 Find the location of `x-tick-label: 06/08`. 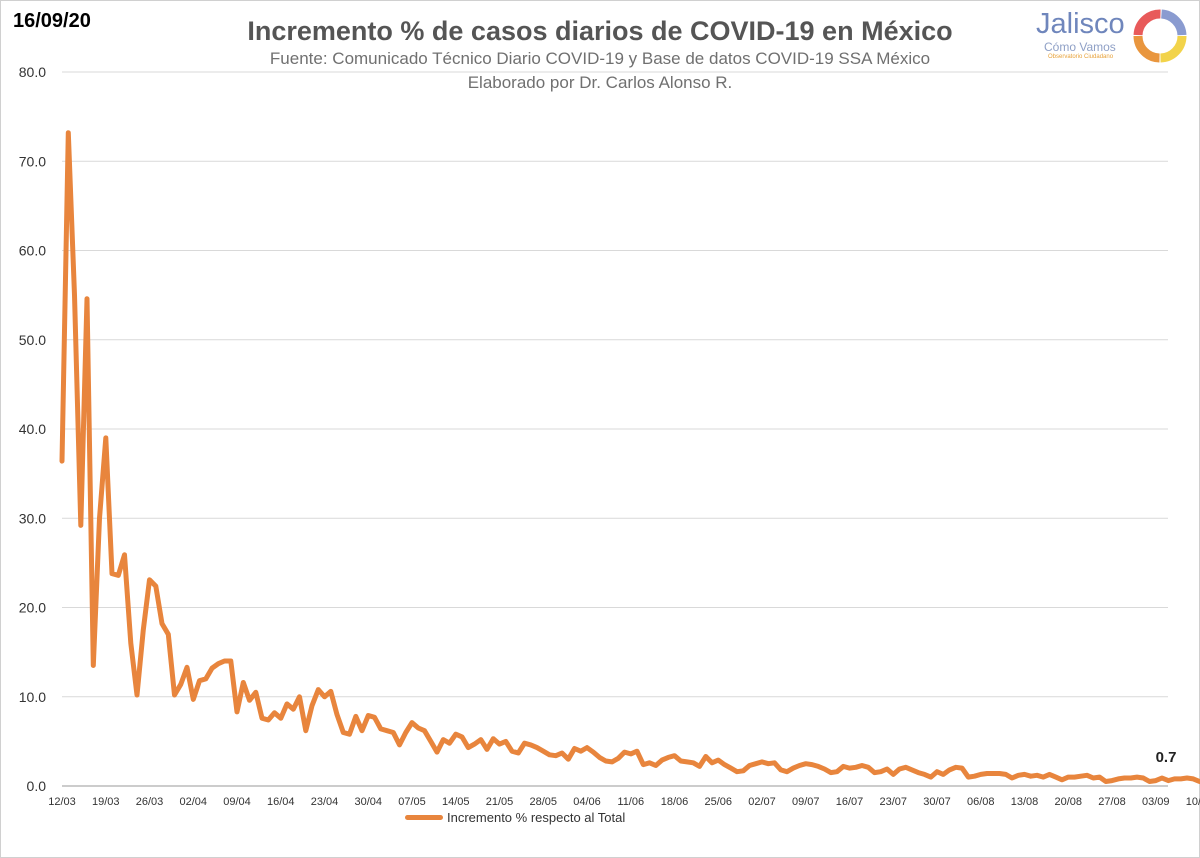

x-tick-label: 06/08 is located at coordinates (981, 802).